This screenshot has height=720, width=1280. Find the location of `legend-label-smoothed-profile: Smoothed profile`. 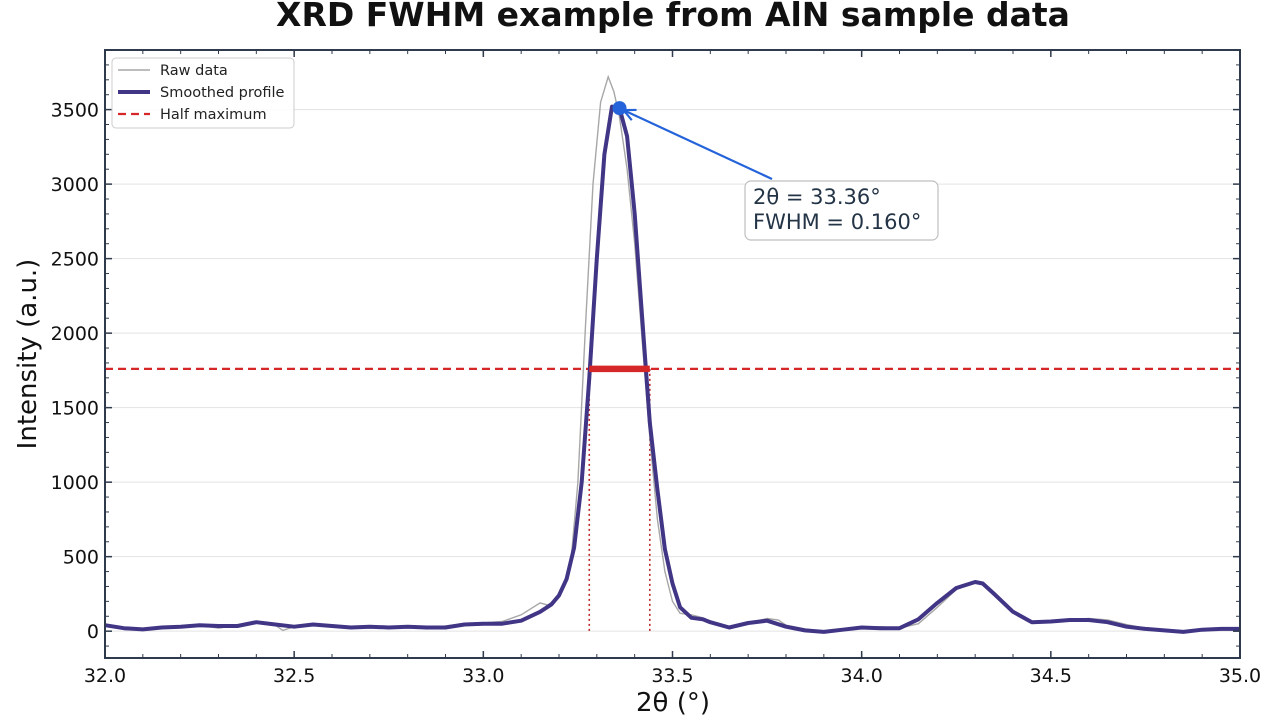

legend-label-smoothed-profile: Smoothed profile is located at coordinates (222, 93).